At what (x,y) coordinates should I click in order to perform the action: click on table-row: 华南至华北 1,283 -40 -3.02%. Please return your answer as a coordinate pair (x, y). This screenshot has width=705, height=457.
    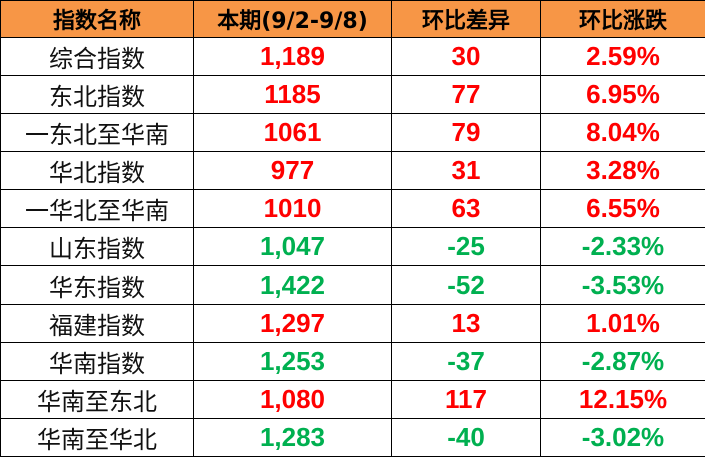
    Looking at the image, I should click on (352, 437).